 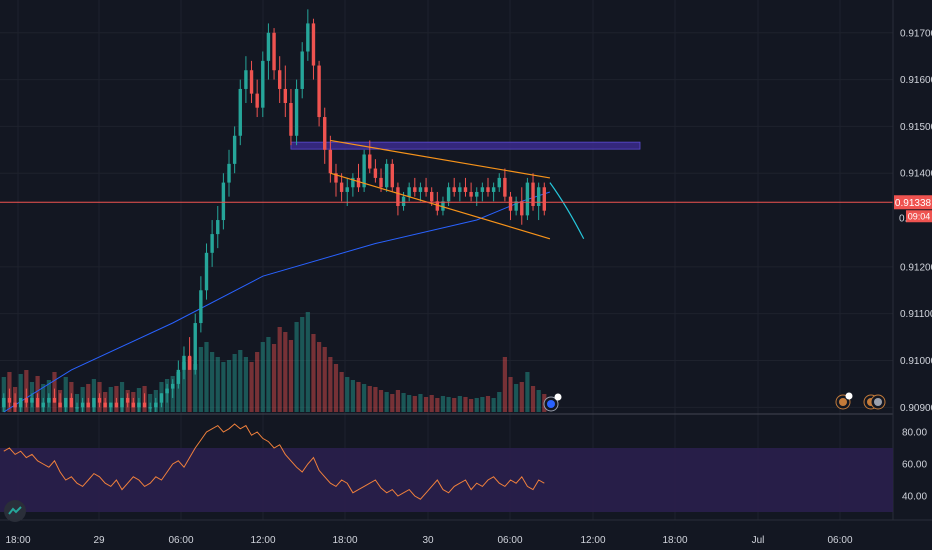 I want to click on time-tick-label: 18:00, so click(x=17, y=540).